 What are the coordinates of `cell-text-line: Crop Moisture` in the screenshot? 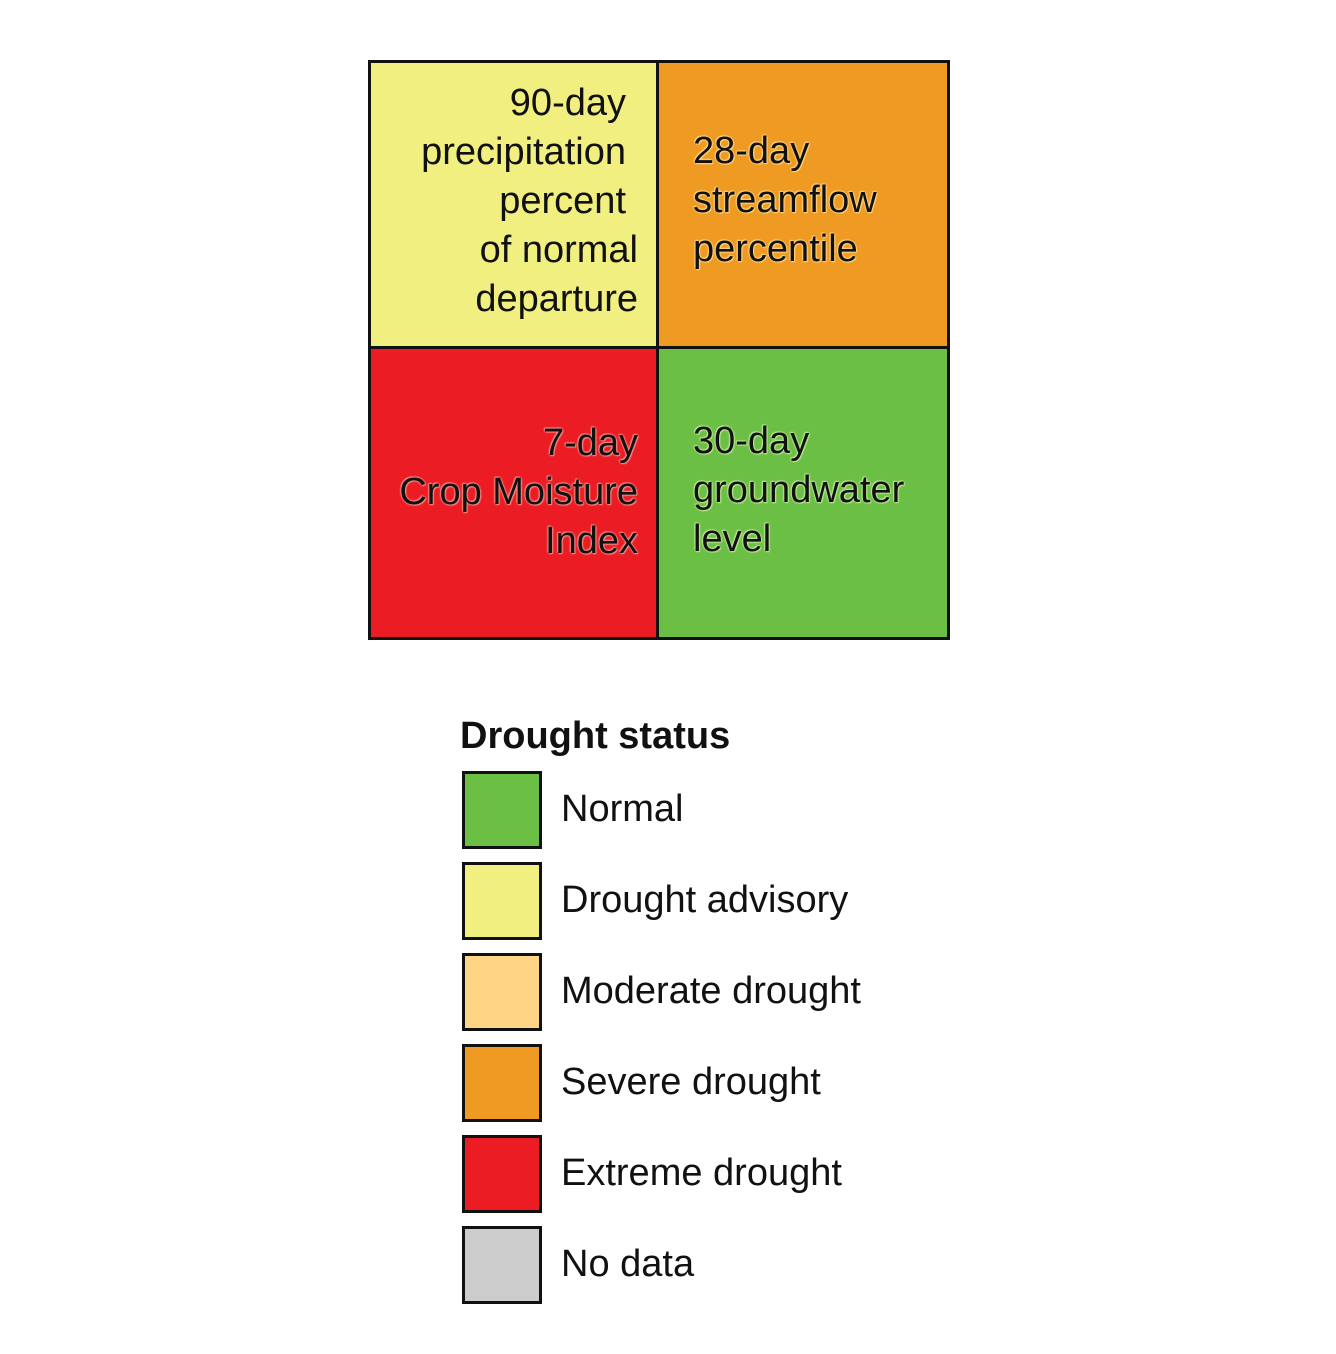 It's located at (518, 492).